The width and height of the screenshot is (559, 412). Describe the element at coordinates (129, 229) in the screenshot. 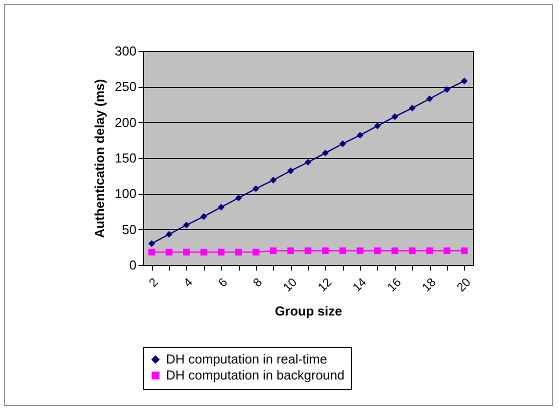

I see `y-tick-label: 50` at that location.